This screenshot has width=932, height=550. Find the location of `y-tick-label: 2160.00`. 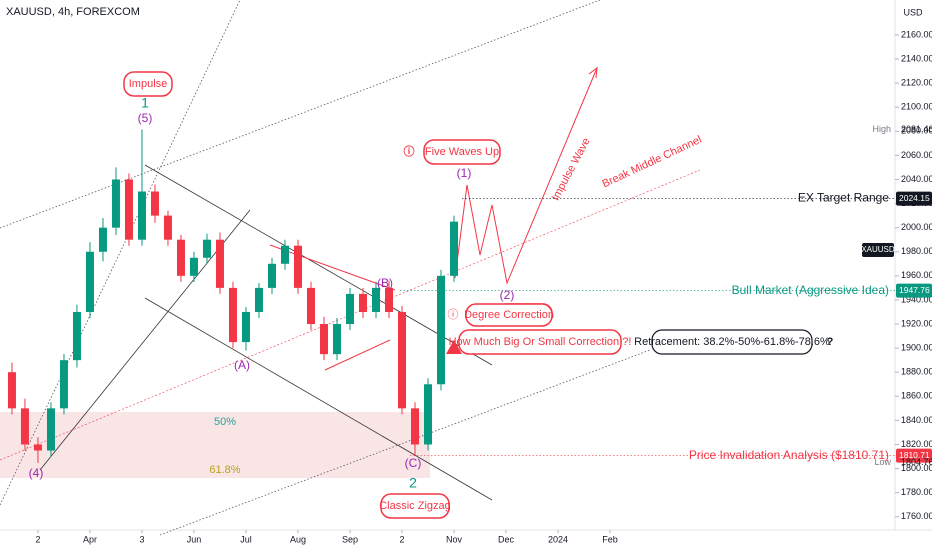

y-tick-label: 2160.00 is located at coordinates (916, 34).